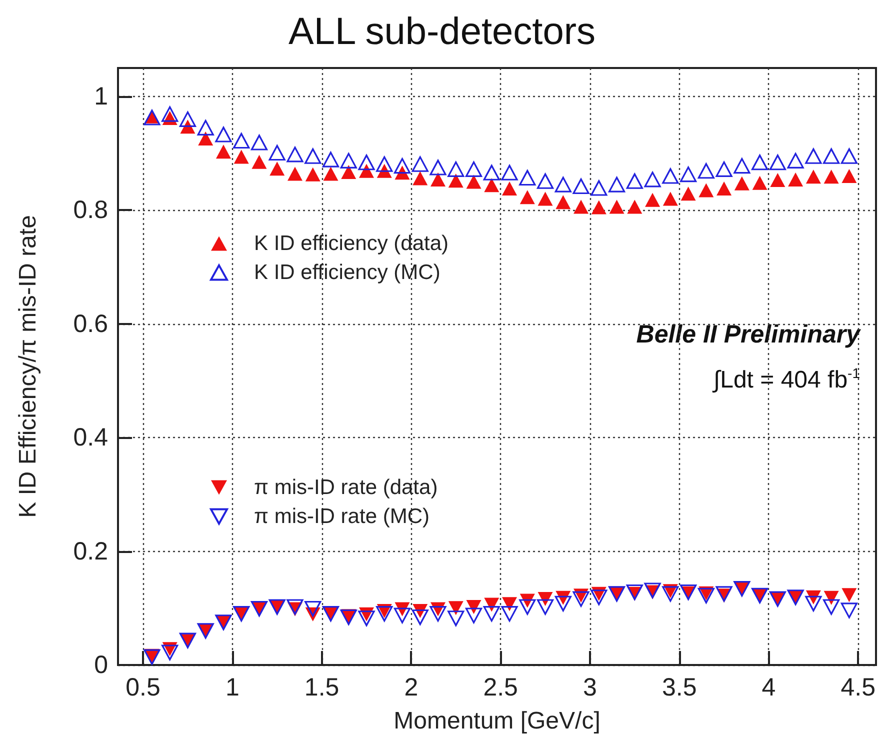 The width and height of the screenshot is (884, 738). What do you see at coordinates (322, 688) in the screenshot?
I see `x-tick-label: 1.5` at bounding box center [322, 688].